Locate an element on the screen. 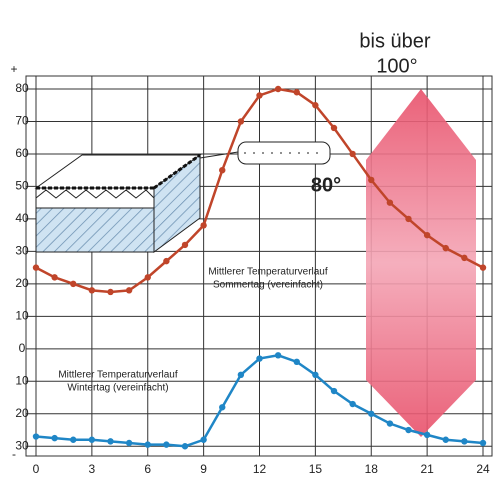 This screenshot has height=494, width=497. x-tick-label: 12 is located at coordinates (260, 469).